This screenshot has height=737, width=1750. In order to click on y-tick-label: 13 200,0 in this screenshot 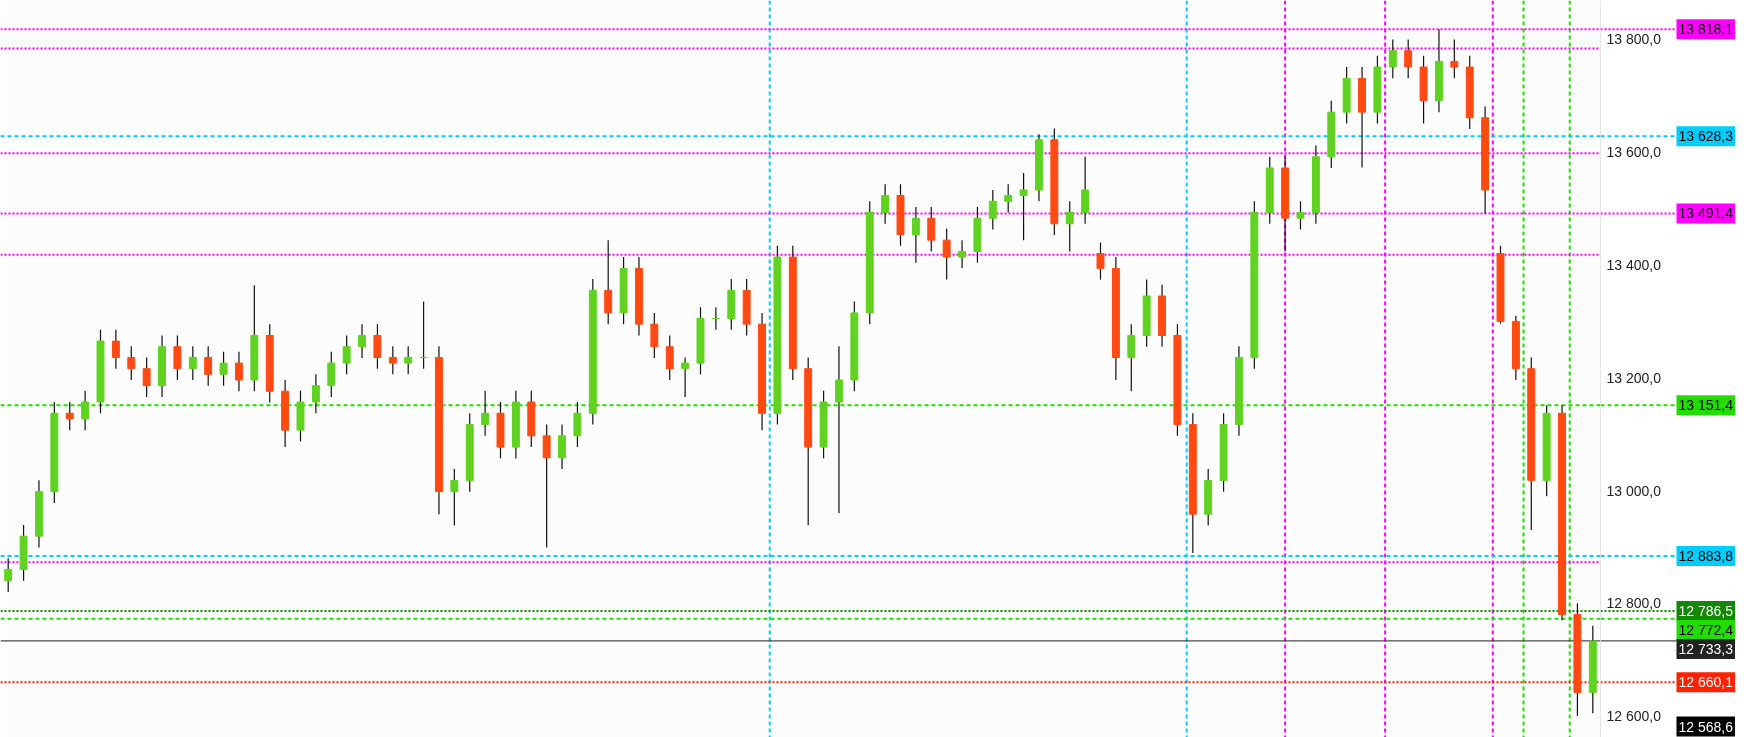, I will do `click(1634, 377)`.